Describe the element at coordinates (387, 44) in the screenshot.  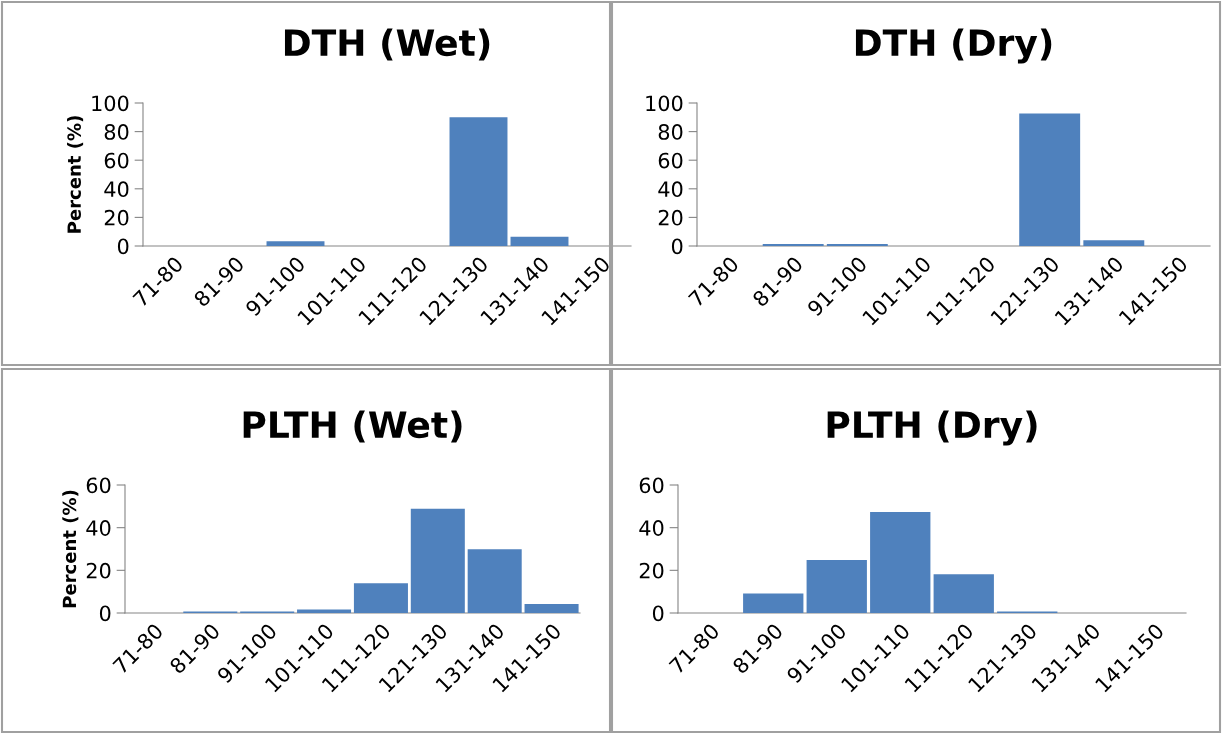
I see `chart-title: DTH (Wet)` at that location.